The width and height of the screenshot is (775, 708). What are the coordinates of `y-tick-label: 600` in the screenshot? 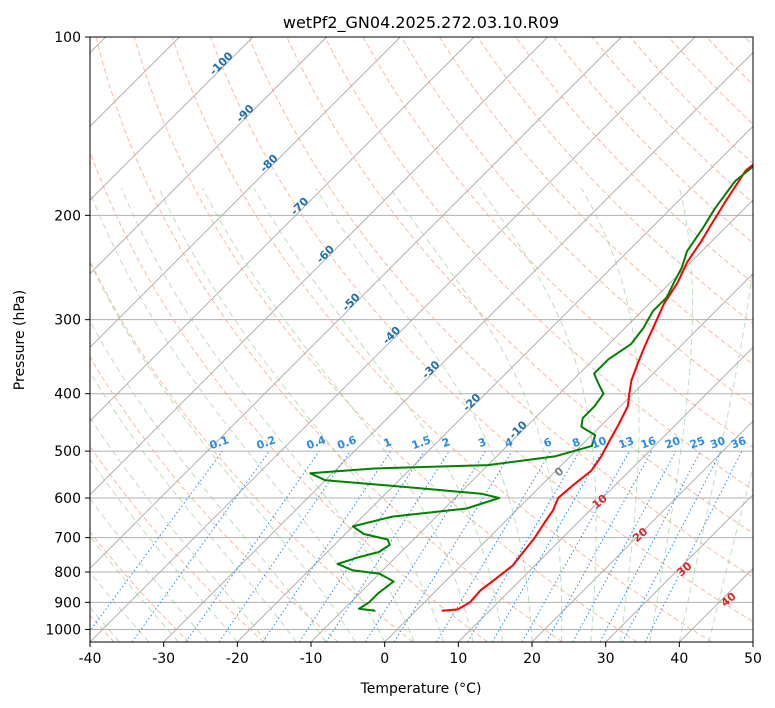 It's located at (67, 499).